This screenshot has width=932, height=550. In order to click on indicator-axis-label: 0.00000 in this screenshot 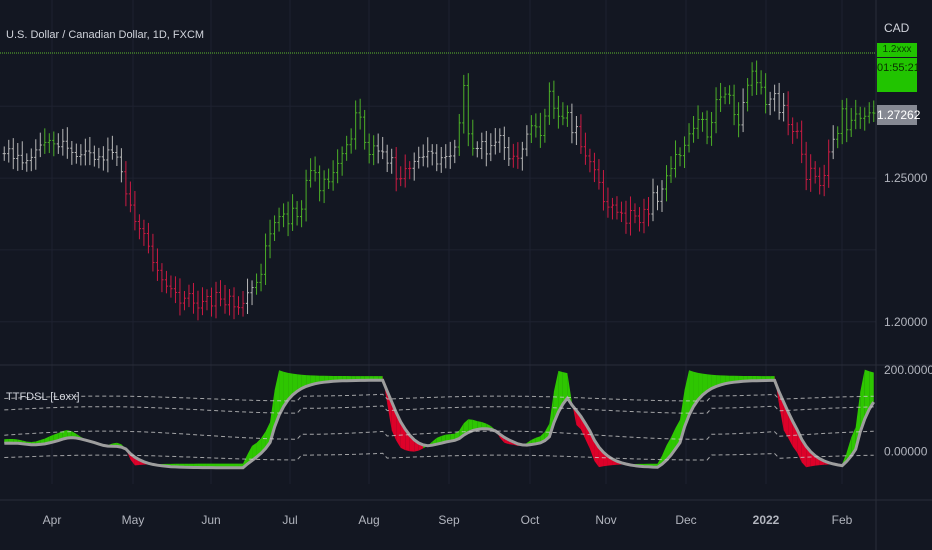, I will do `click(906, 451)`.